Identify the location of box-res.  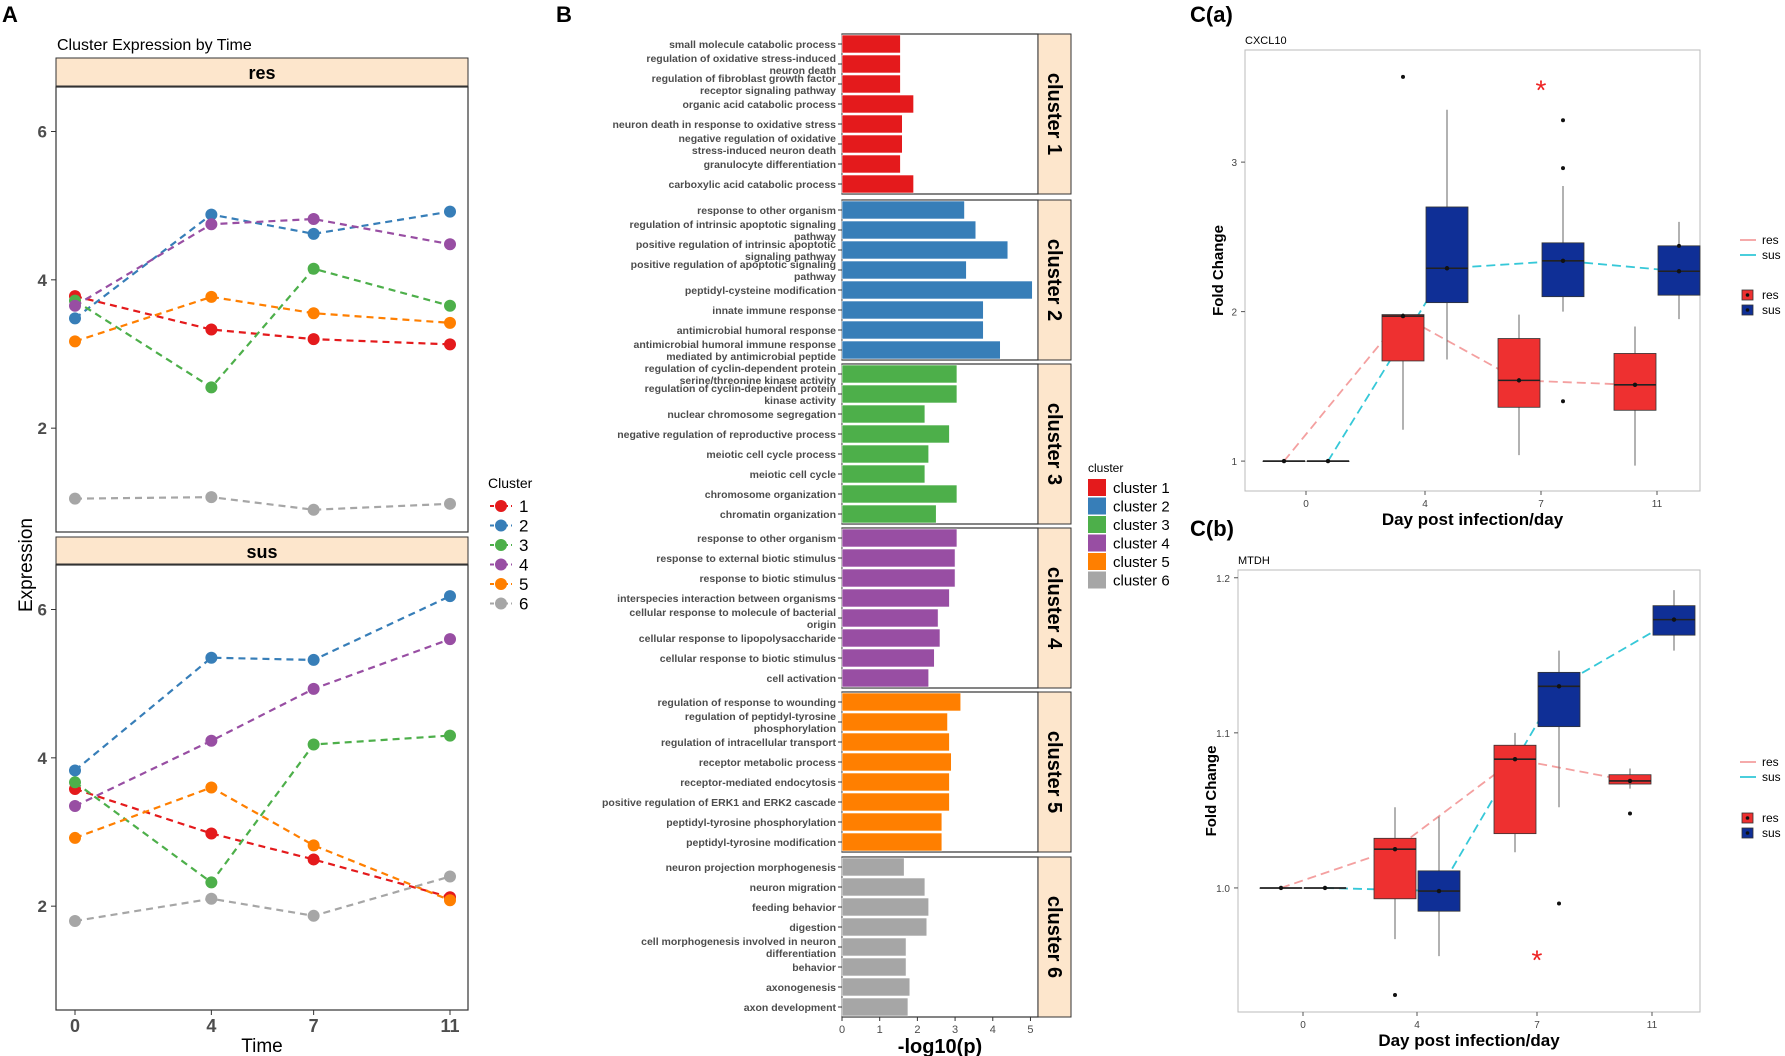
(1403, 338).